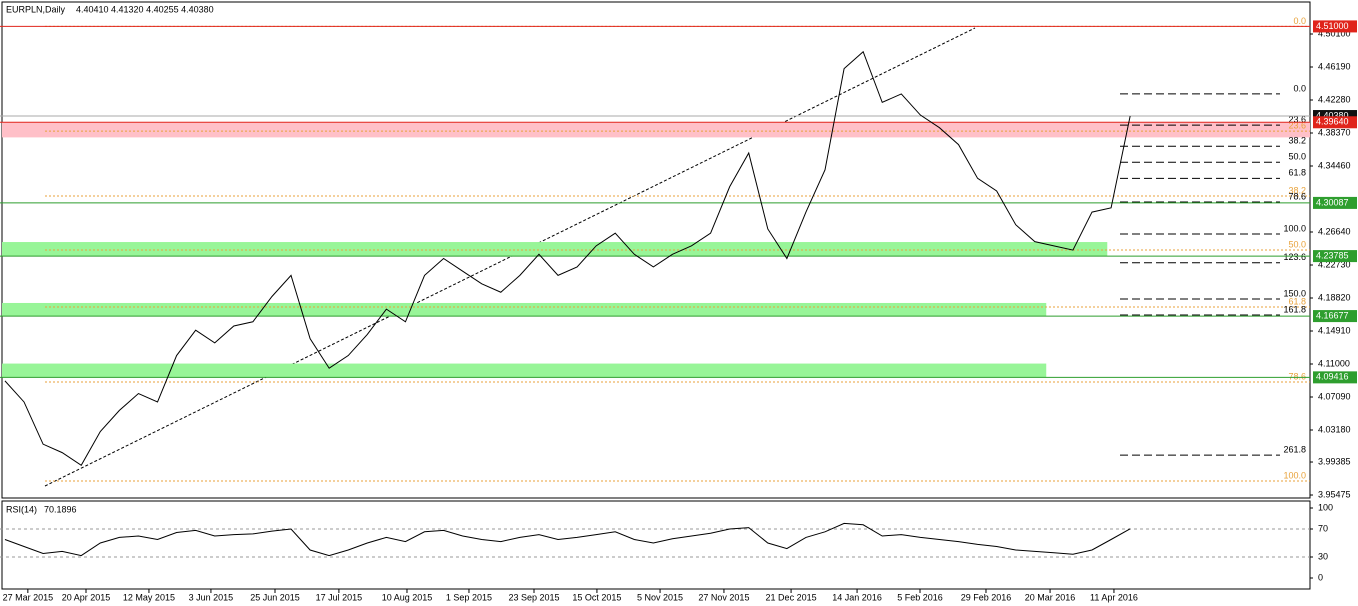  What do you see at coordinates (86, 597) in the screenshot?
I see `x-tick-label: 20 Apr 2015` at bounding box center [86, 597].